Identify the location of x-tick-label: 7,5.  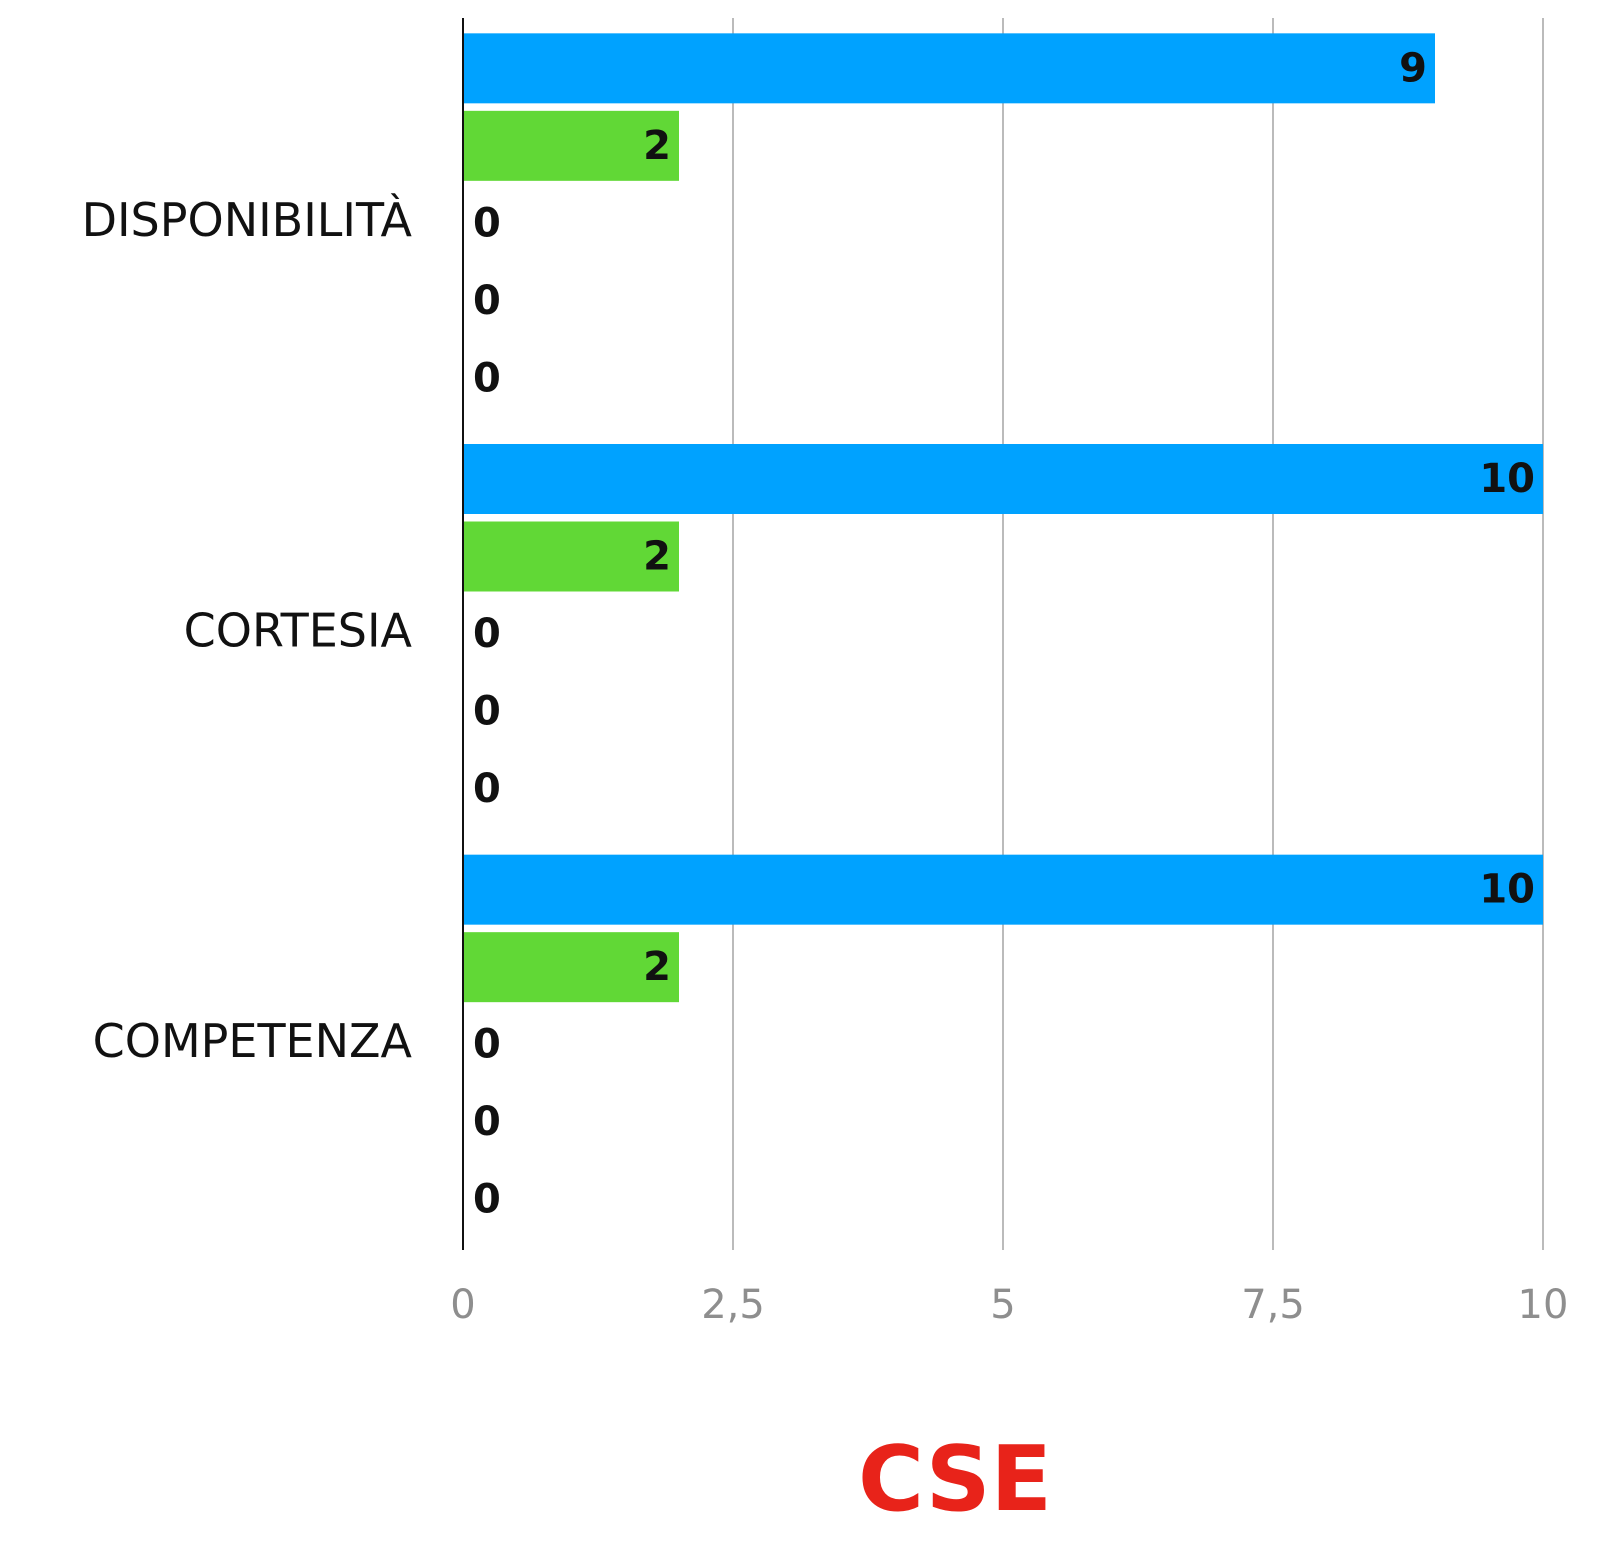
(1273, 1305).